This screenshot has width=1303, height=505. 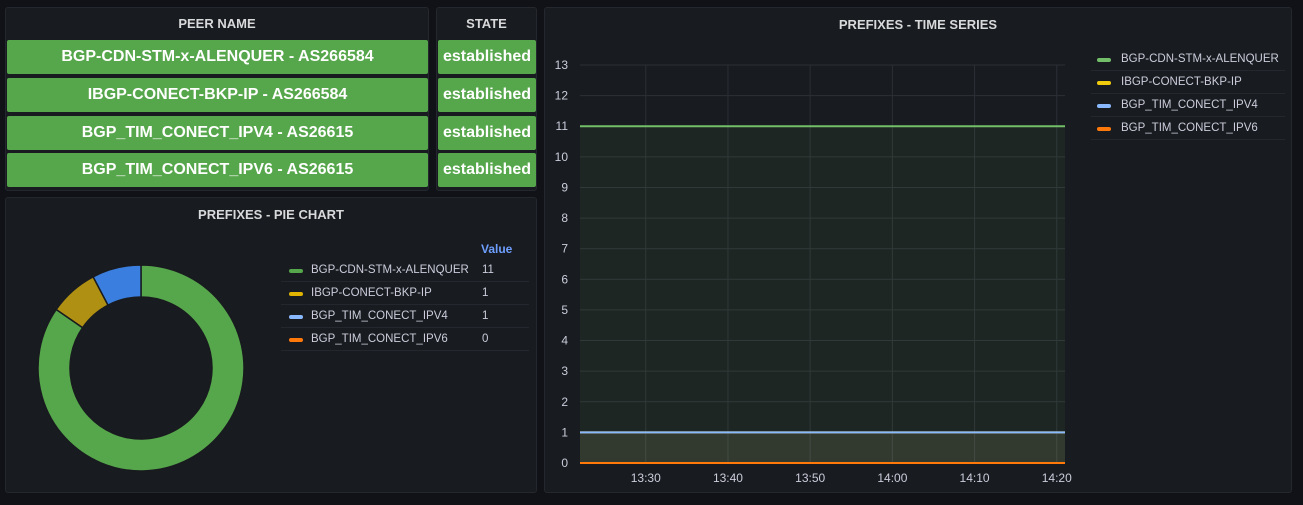 I want to click on peer-cell-1: BGP-CDN-STM-x-ALENQUER - AS266584, so click(x=217, y=57).